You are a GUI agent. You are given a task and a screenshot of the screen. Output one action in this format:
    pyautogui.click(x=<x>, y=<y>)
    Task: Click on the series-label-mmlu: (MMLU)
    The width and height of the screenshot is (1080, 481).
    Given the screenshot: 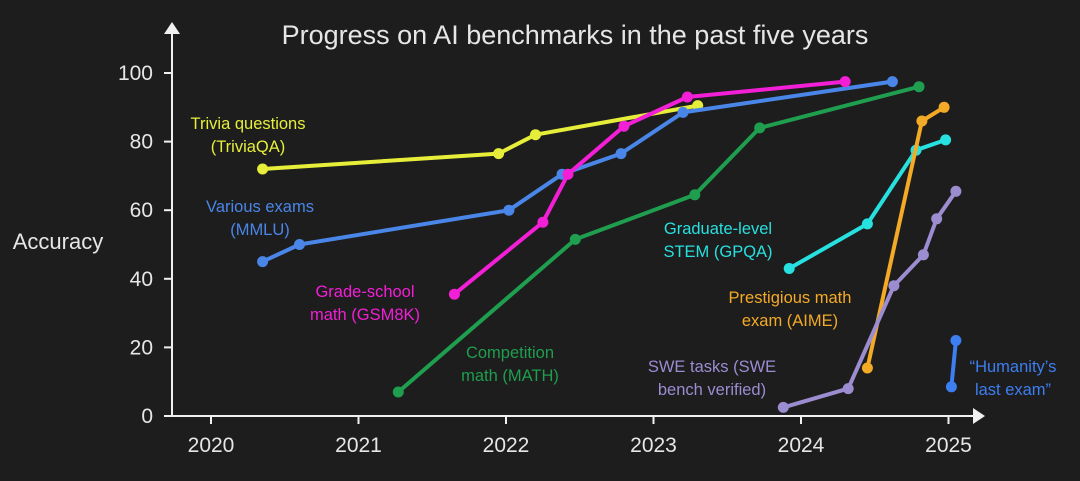 What is the action you would take?
    pyautogui.click(x=260, y=230)
    